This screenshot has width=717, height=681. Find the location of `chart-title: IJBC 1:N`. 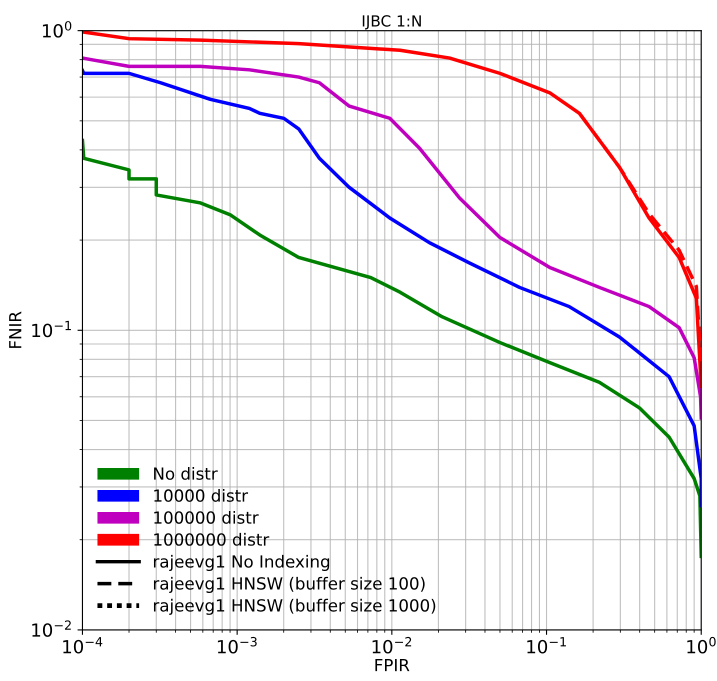

chart-title: IJBC 1:N is located at coordinates (391, 22).